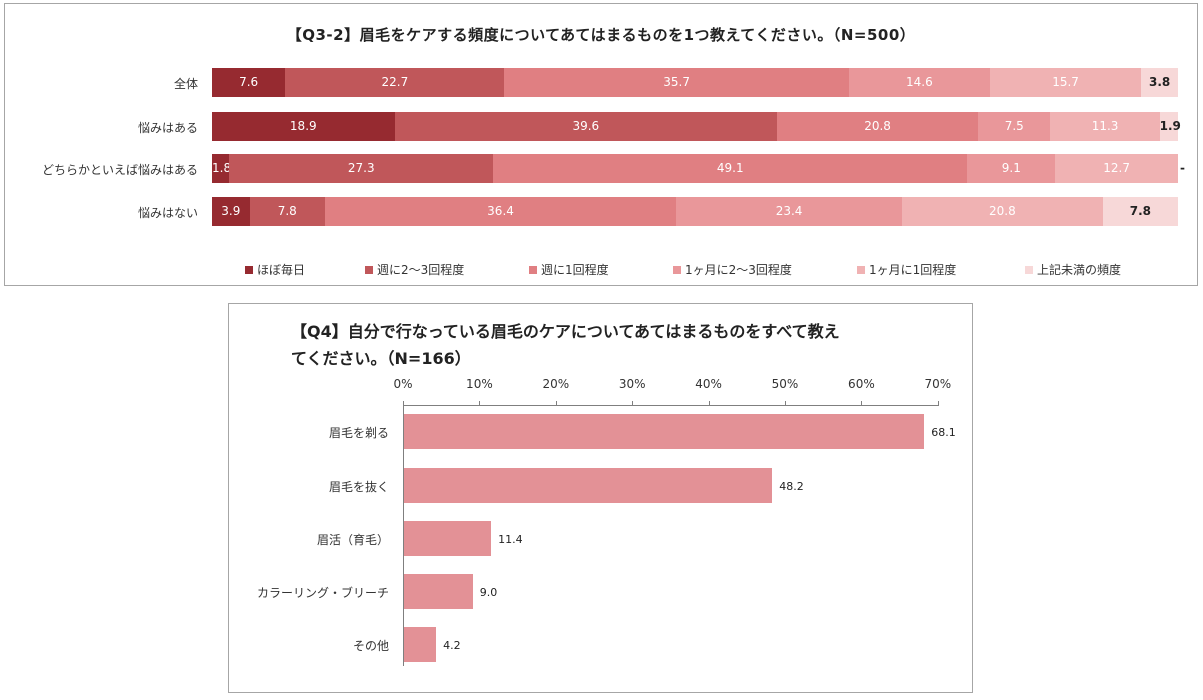  I want to click on category-label: 眉毛を抜く, so click(358, 487).